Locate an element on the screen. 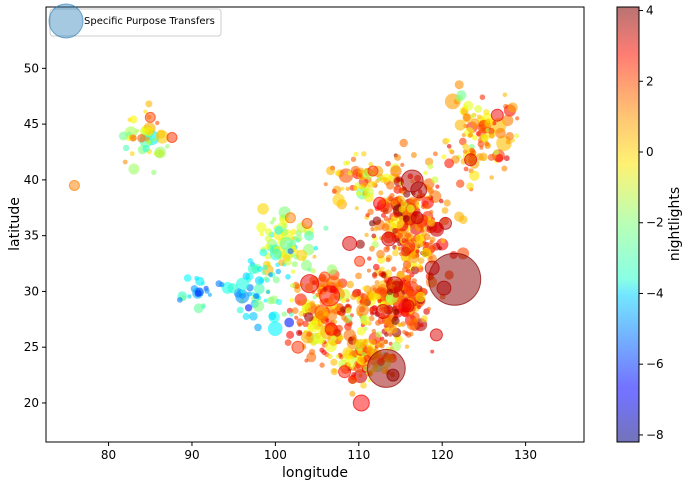  y-tick-label: 30 is located at coordinates (31, 291).